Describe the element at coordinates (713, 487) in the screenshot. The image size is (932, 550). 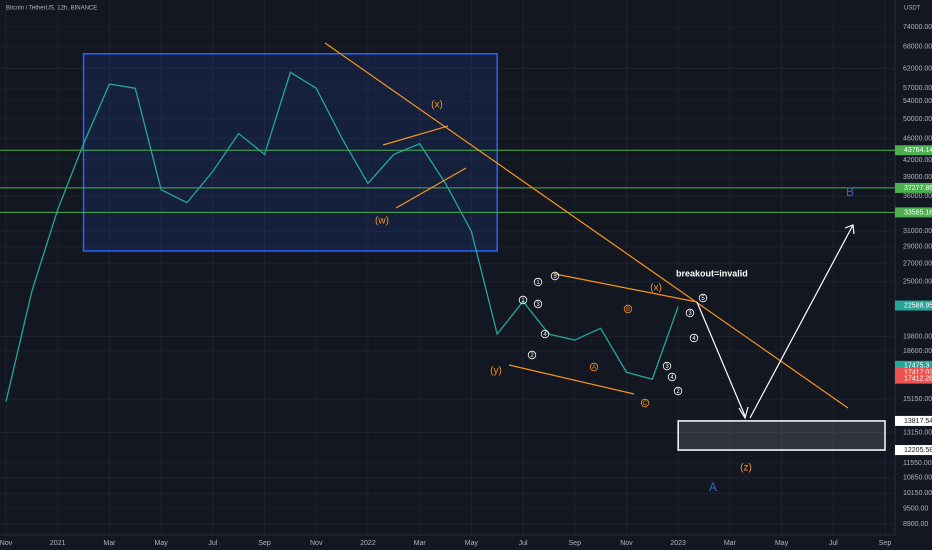
I see `annotation: A` at that location.